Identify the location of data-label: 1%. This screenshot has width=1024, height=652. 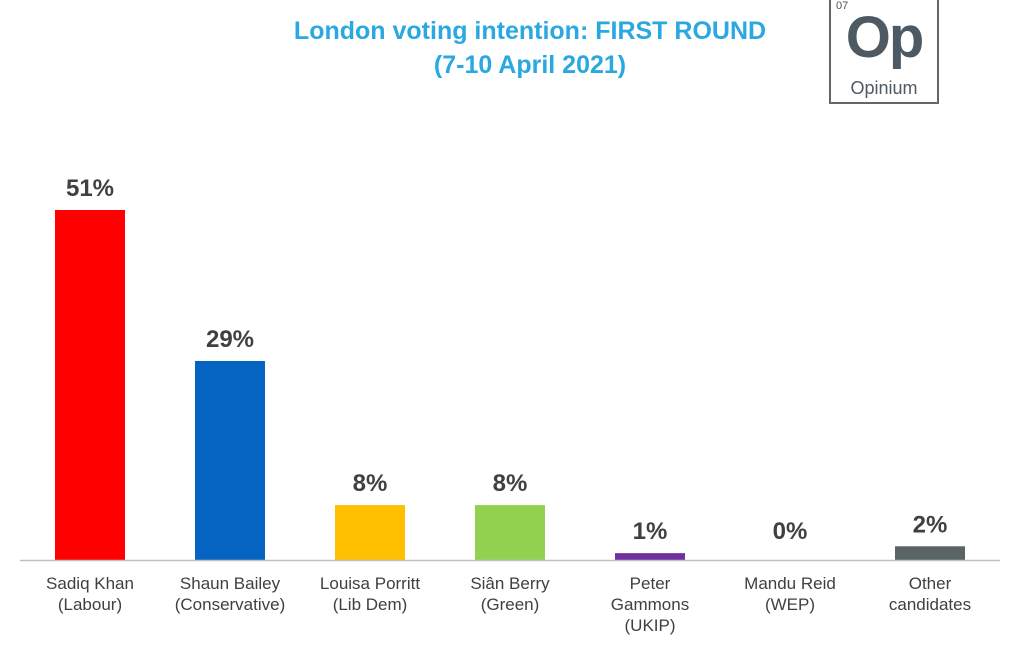
(650, 531).